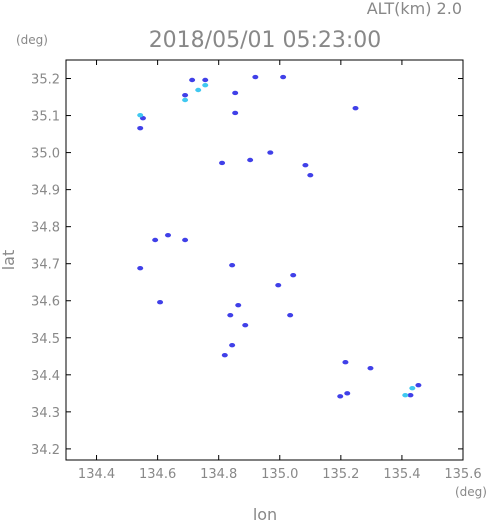 This screenshot has width=491, height=525. What do you see at coordinates (45, 265) in the screenshot?
I see `y-tick-label: 34.7` at bounding box center [45, 265].